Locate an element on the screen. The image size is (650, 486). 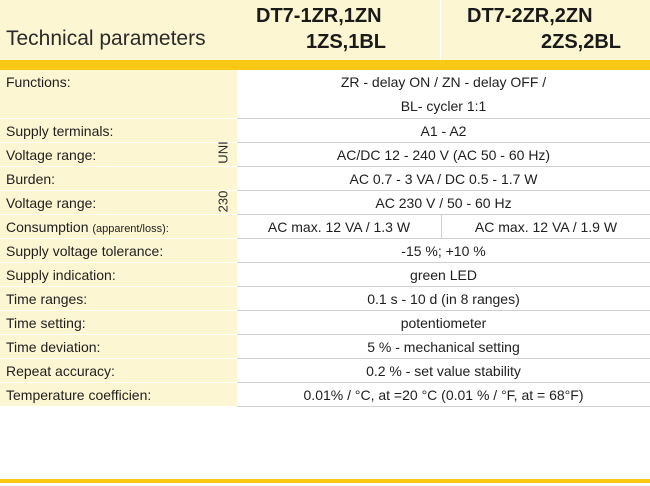
table-row: Burden: AC 0.7 - 3 VA / DC 0.5 - 1.7 W is located at coordinates (325, 179).